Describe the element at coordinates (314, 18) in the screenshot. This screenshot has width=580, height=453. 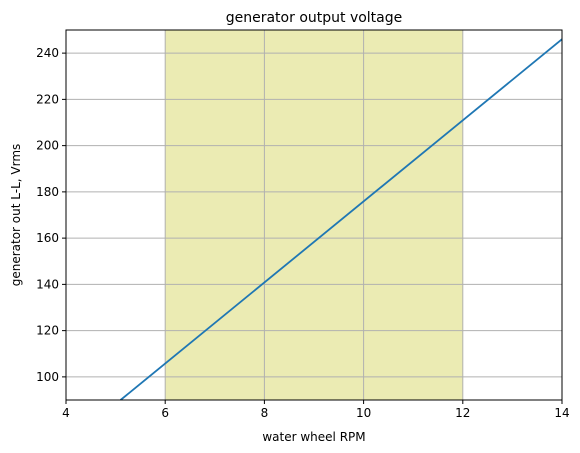
I see `chart-title: generator output voltage` at that location.